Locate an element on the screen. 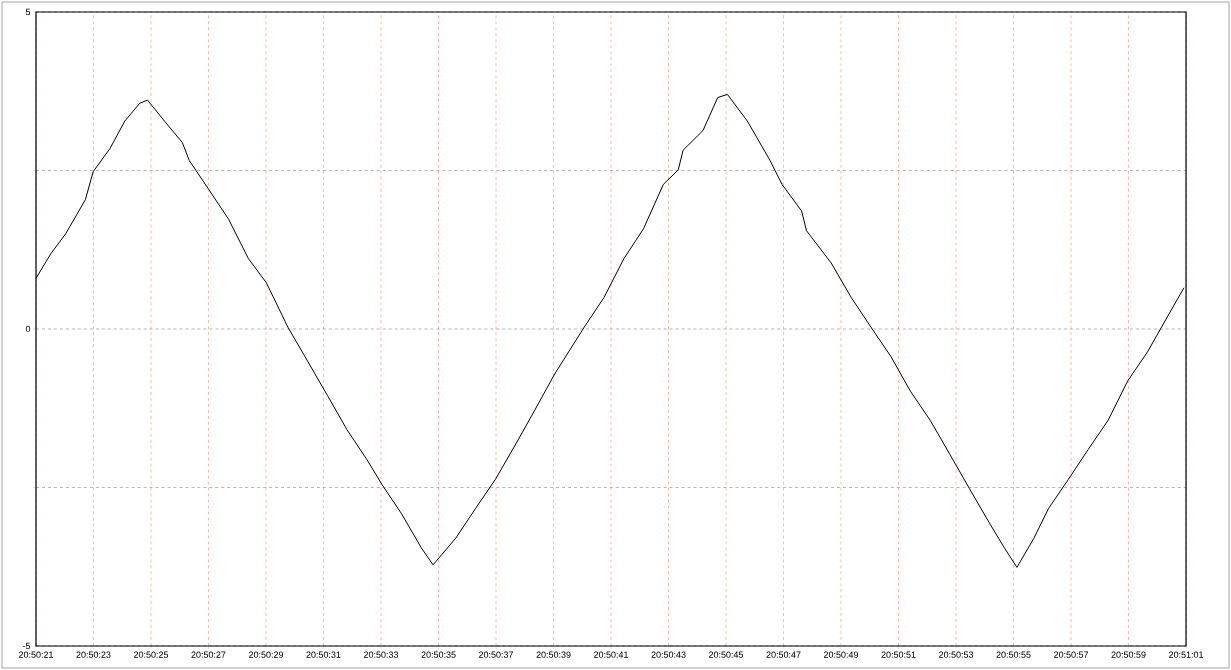 The height and width of the screenshot is (670, 1231). x-tick-label: 20:50:59 is located at coordinates (1128, 654).